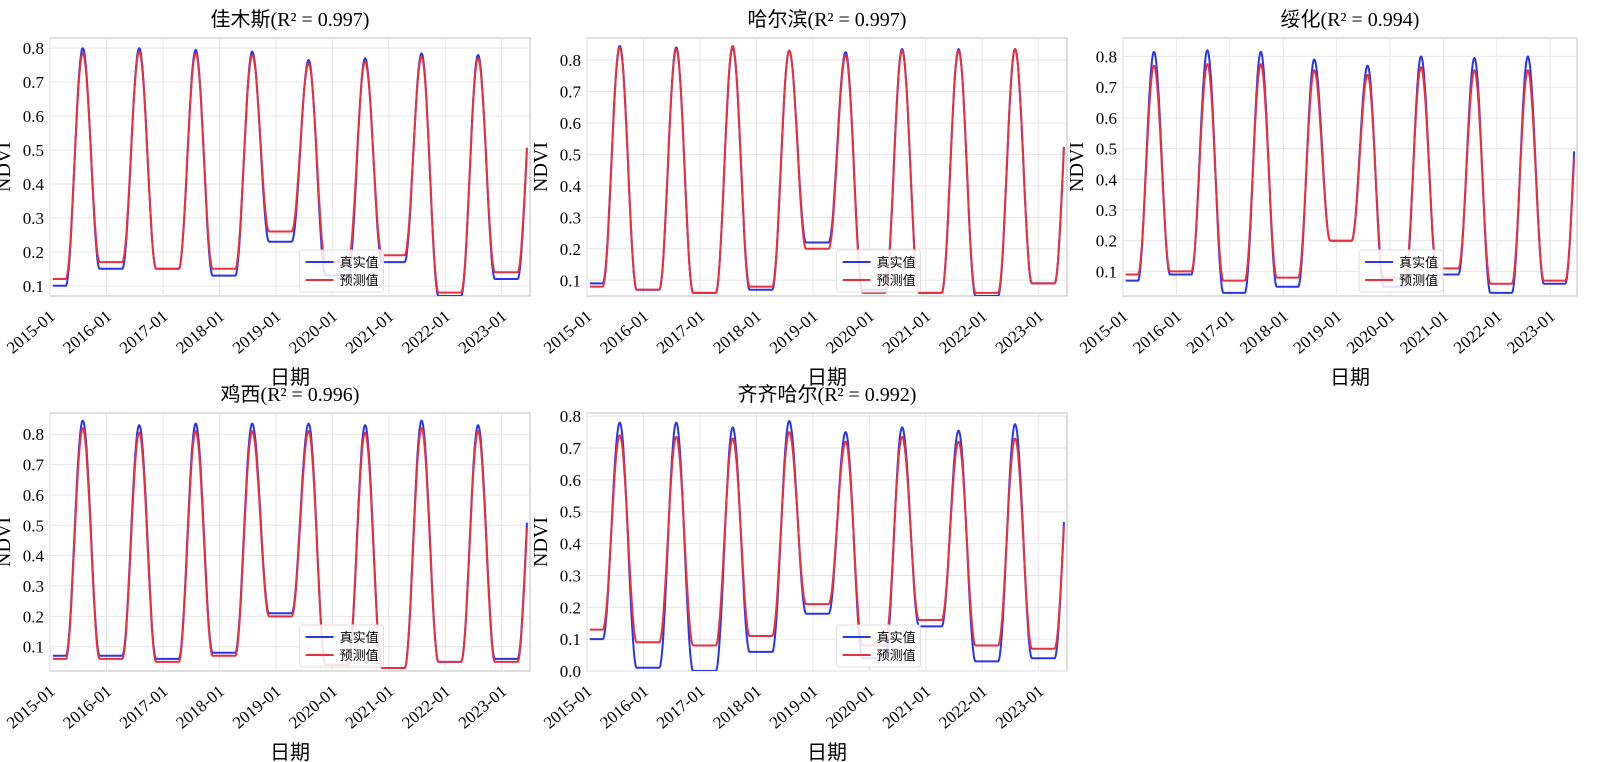  Describe the element at coordinates (290, 394) in the screenshot. I see `chart-title: 鸡西(R² = 0.996)` at that location.